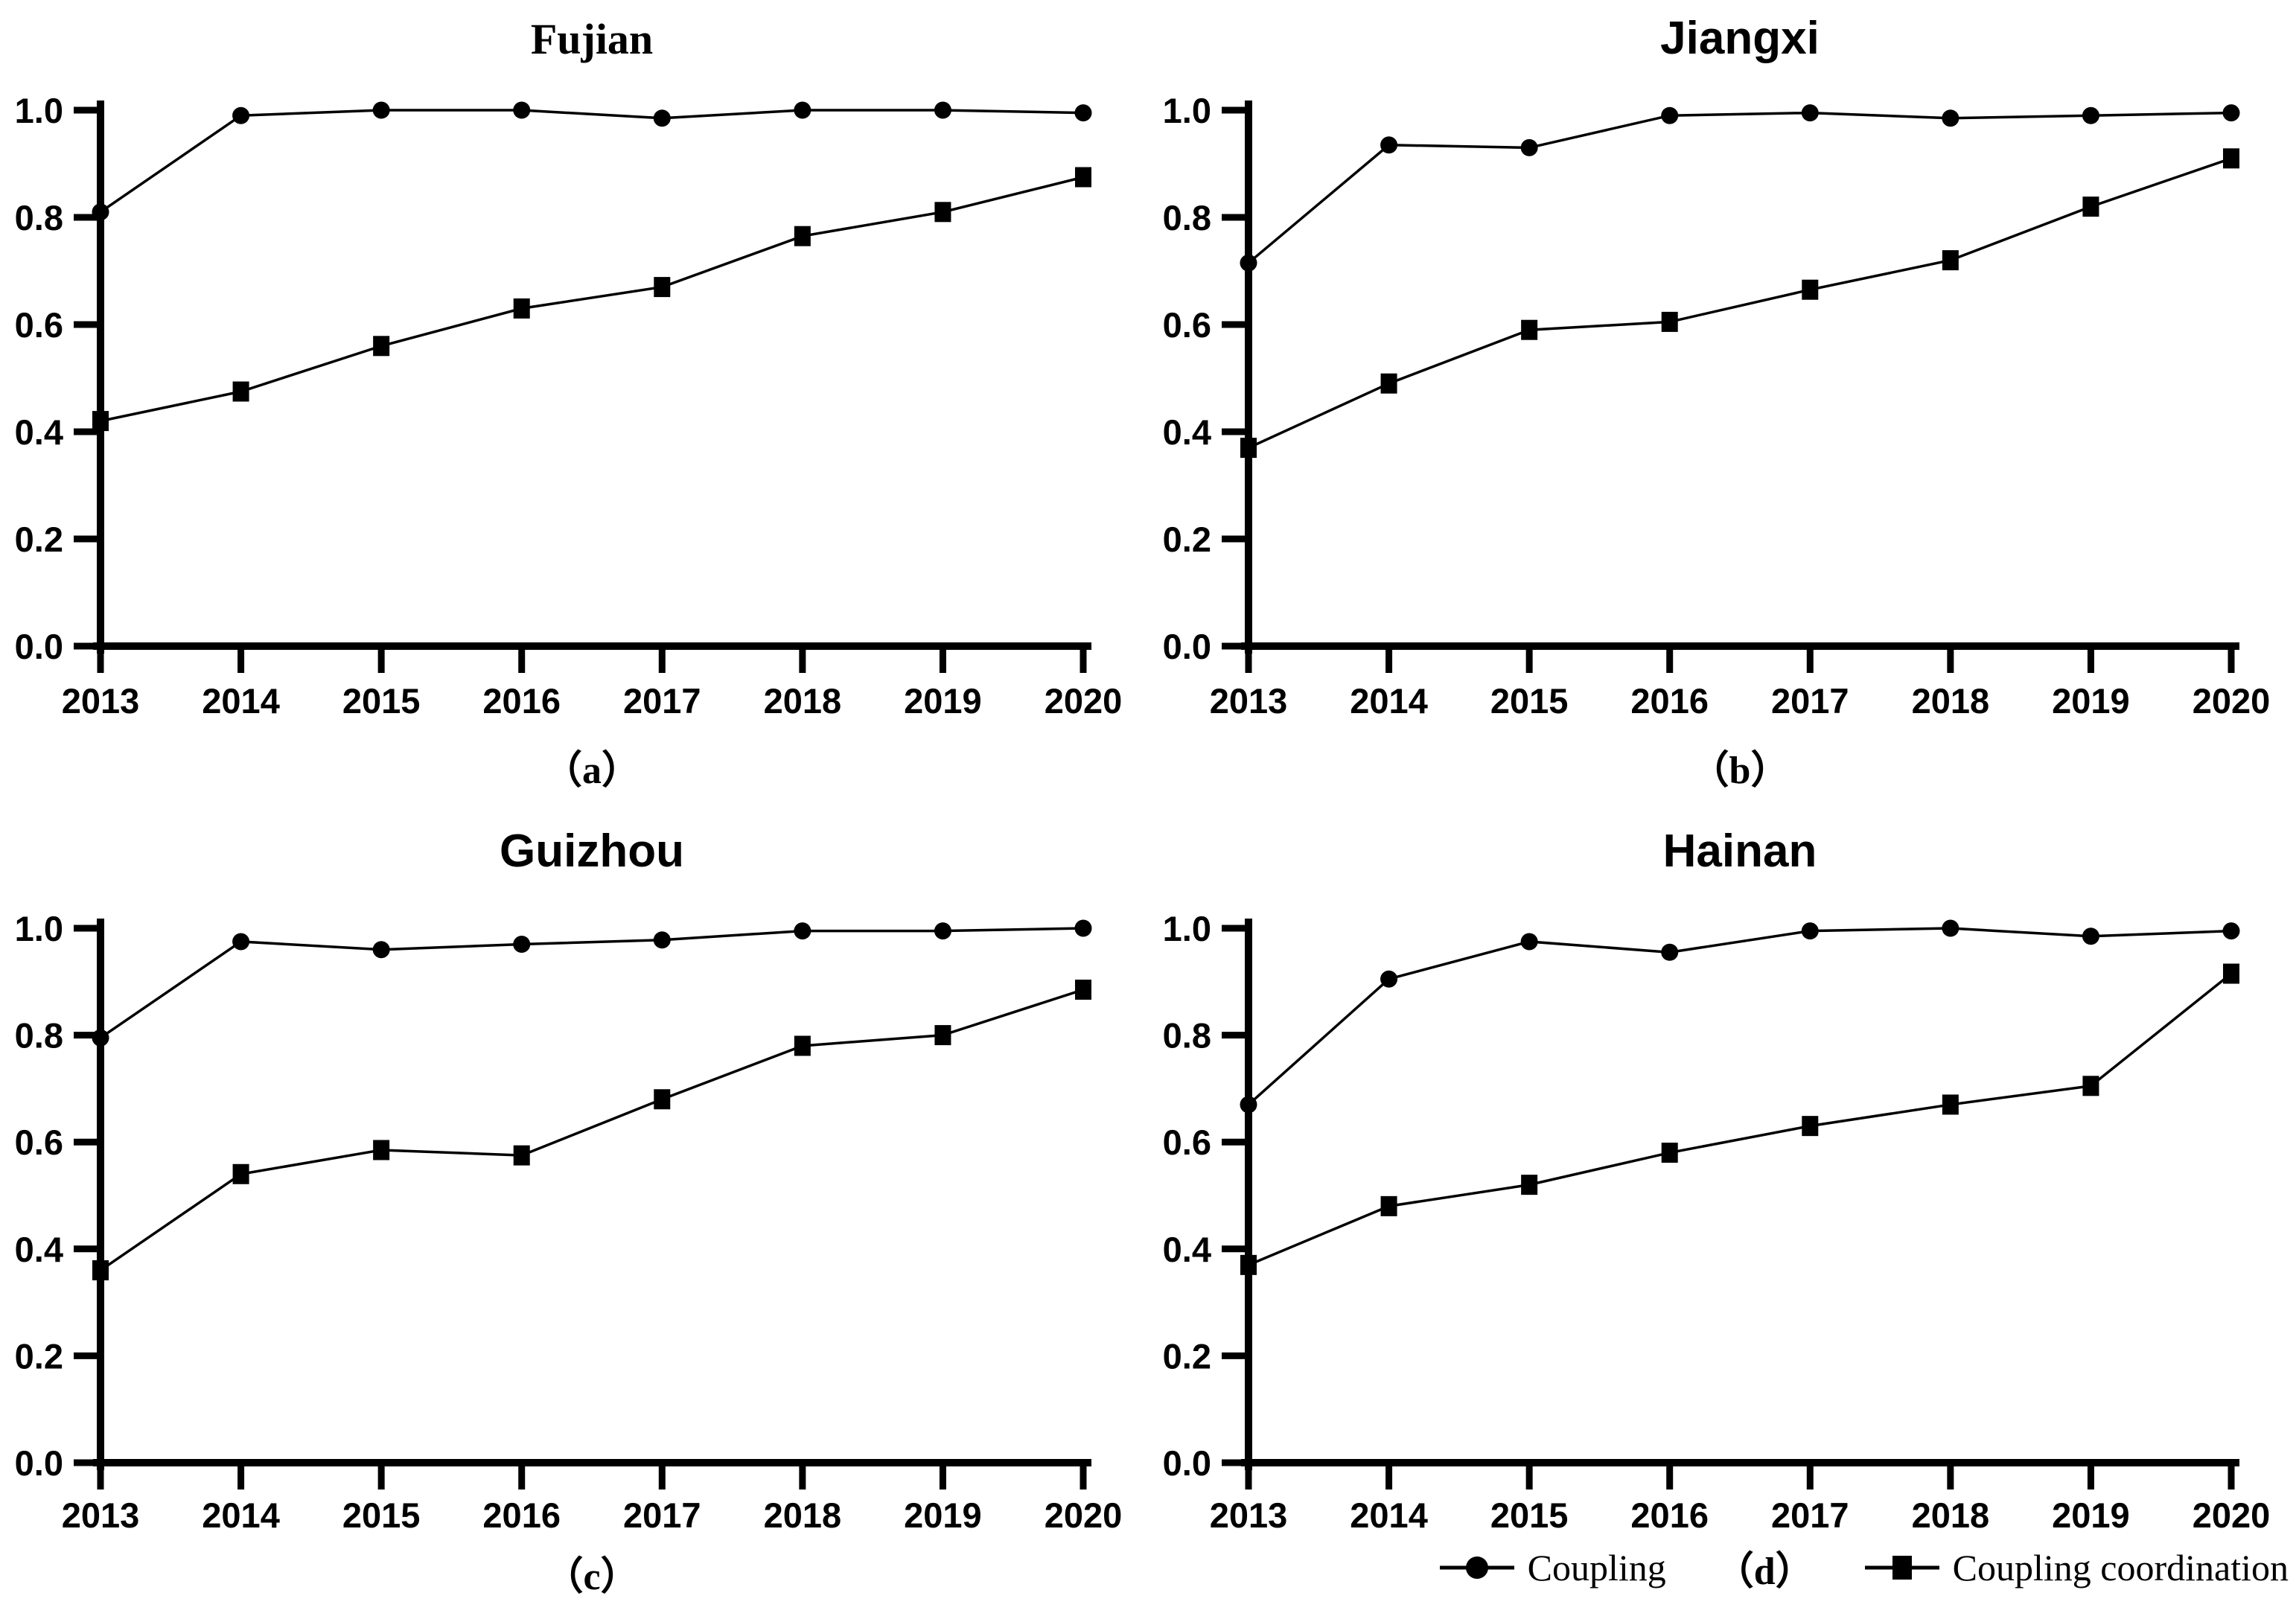 The height and width of the screenshot is (1622, 2296). Describe the element at coordinates (592, 299) in the screenshot. I see `series-line-coupling-coordination` at that location.